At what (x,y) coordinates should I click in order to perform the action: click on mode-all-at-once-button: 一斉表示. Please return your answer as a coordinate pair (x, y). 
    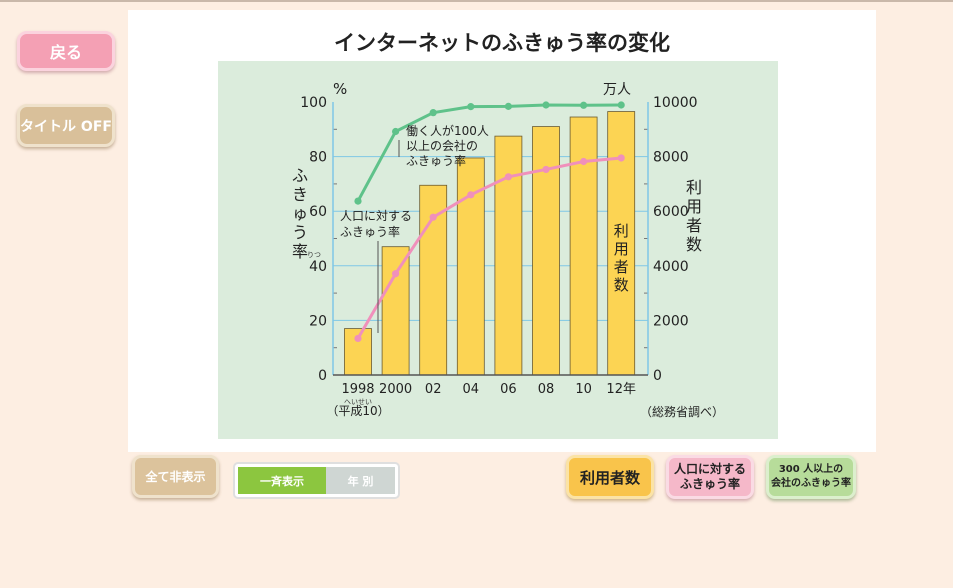
    Looking at the image, I should click on (282, 480).